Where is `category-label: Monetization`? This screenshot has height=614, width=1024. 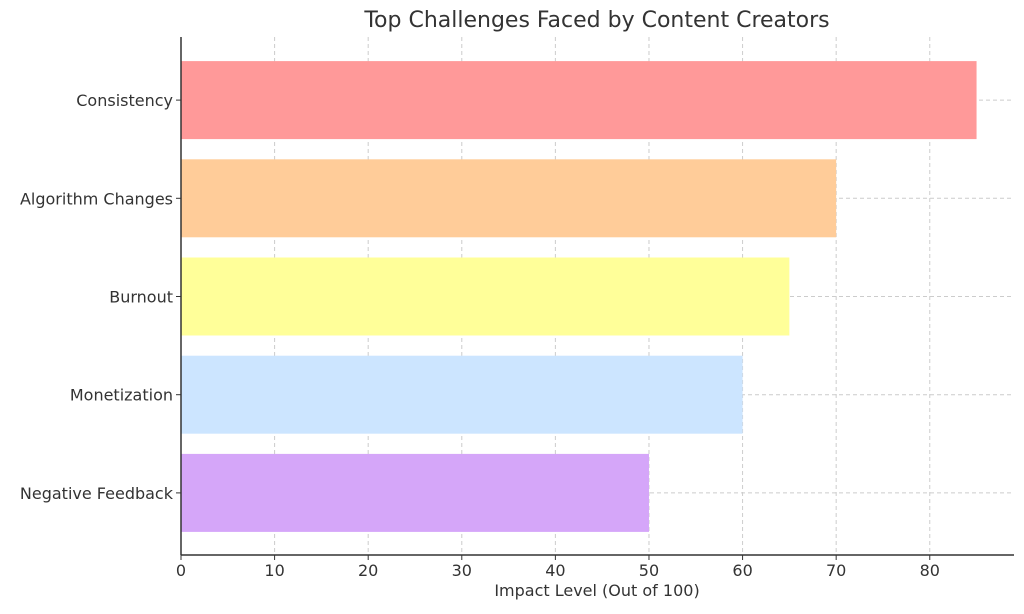 category-label: Monetization is located at coordinates (121, 395).